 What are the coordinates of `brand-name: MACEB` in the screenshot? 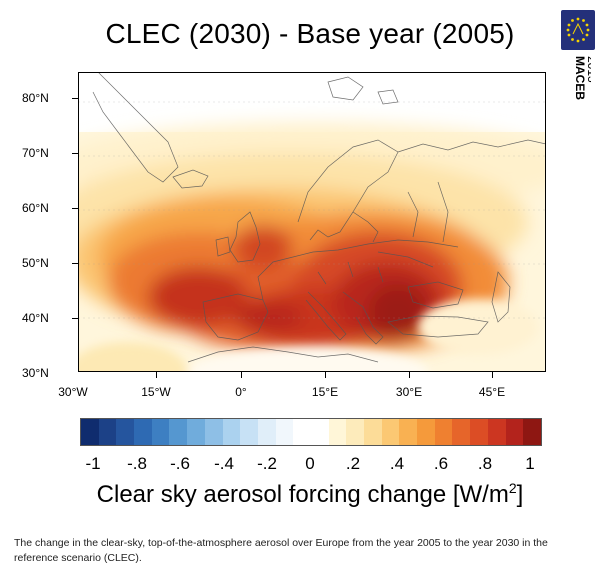 It's located at (580, 78).